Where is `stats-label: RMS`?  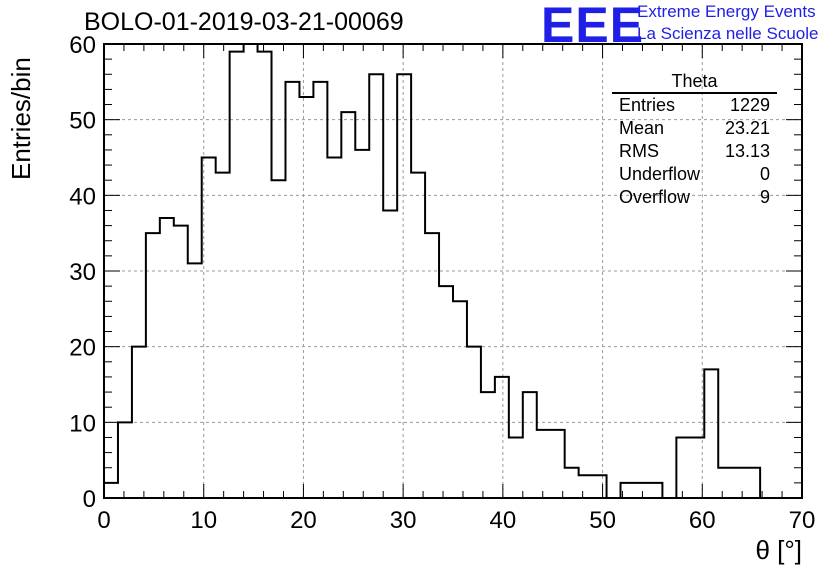 stats-label: RMS is located at coordinates (639, 151).